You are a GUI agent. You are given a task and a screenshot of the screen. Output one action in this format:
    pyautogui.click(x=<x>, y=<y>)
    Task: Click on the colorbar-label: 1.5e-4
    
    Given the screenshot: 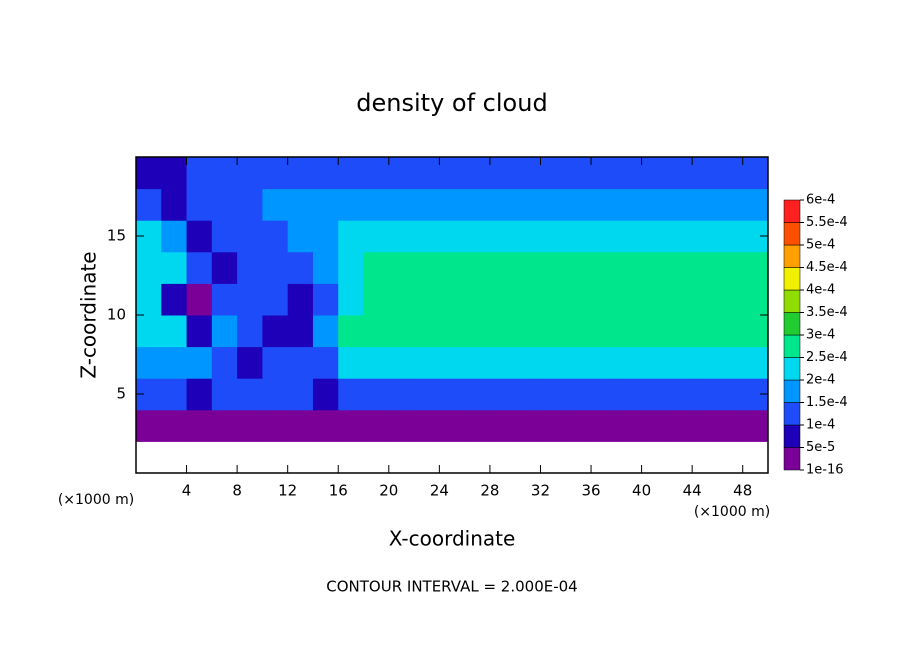 What is the action you would take?
    pyautogui.click(x=827, y=402)
    